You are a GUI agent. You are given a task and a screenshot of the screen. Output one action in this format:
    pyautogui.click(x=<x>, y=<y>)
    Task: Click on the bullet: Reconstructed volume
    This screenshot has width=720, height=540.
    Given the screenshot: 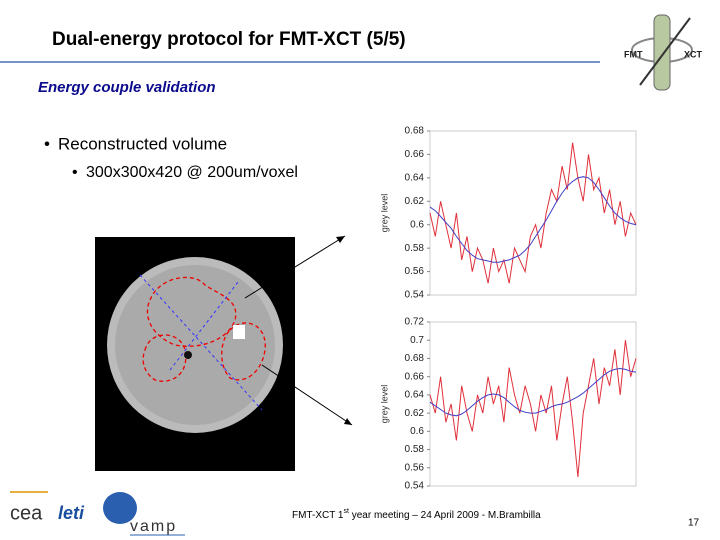 What is the action you would take?
    pyautogui.click(x=142, y=143)
    